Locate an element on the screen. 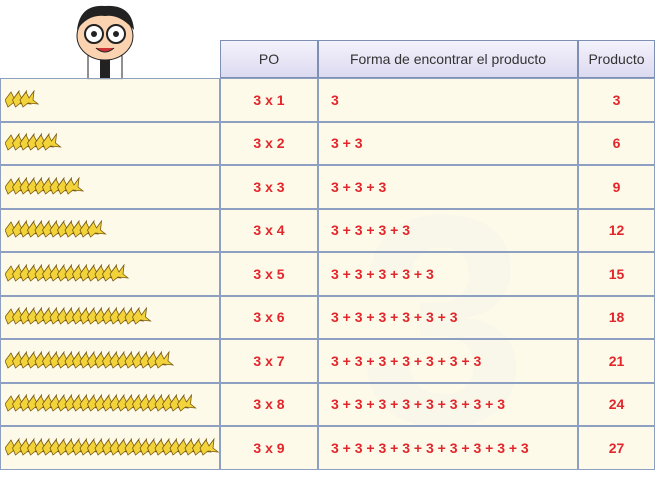 This screenshot has height=488, width=655. table-cell: 18 is located at coordinates (616, 317).